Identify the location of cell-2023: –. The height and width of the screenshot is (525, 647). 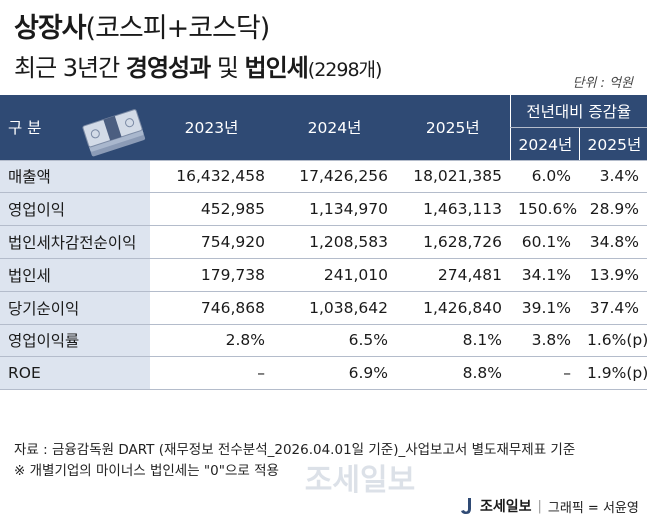
(211, 373).